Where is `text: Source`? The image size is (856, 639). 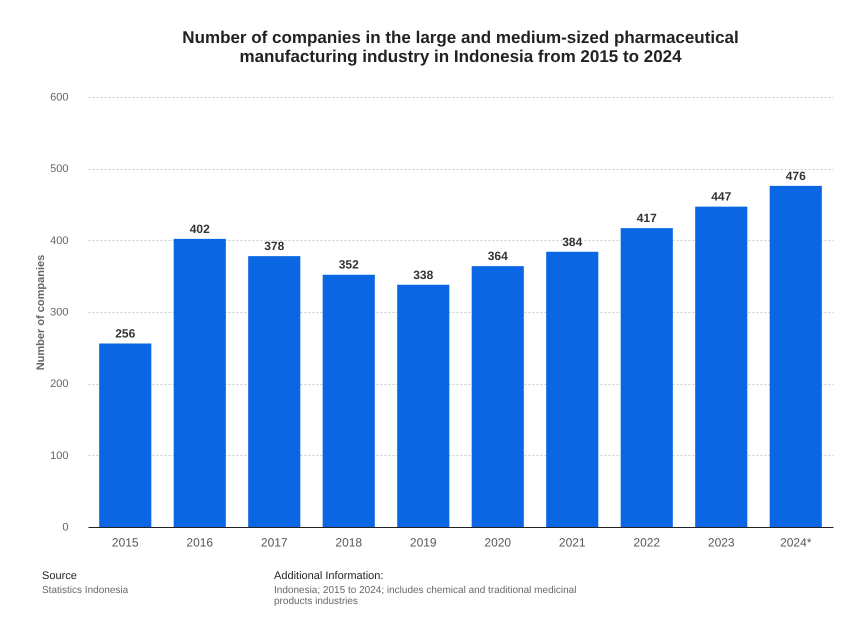
text: Source is located at coordinates (60, 576).